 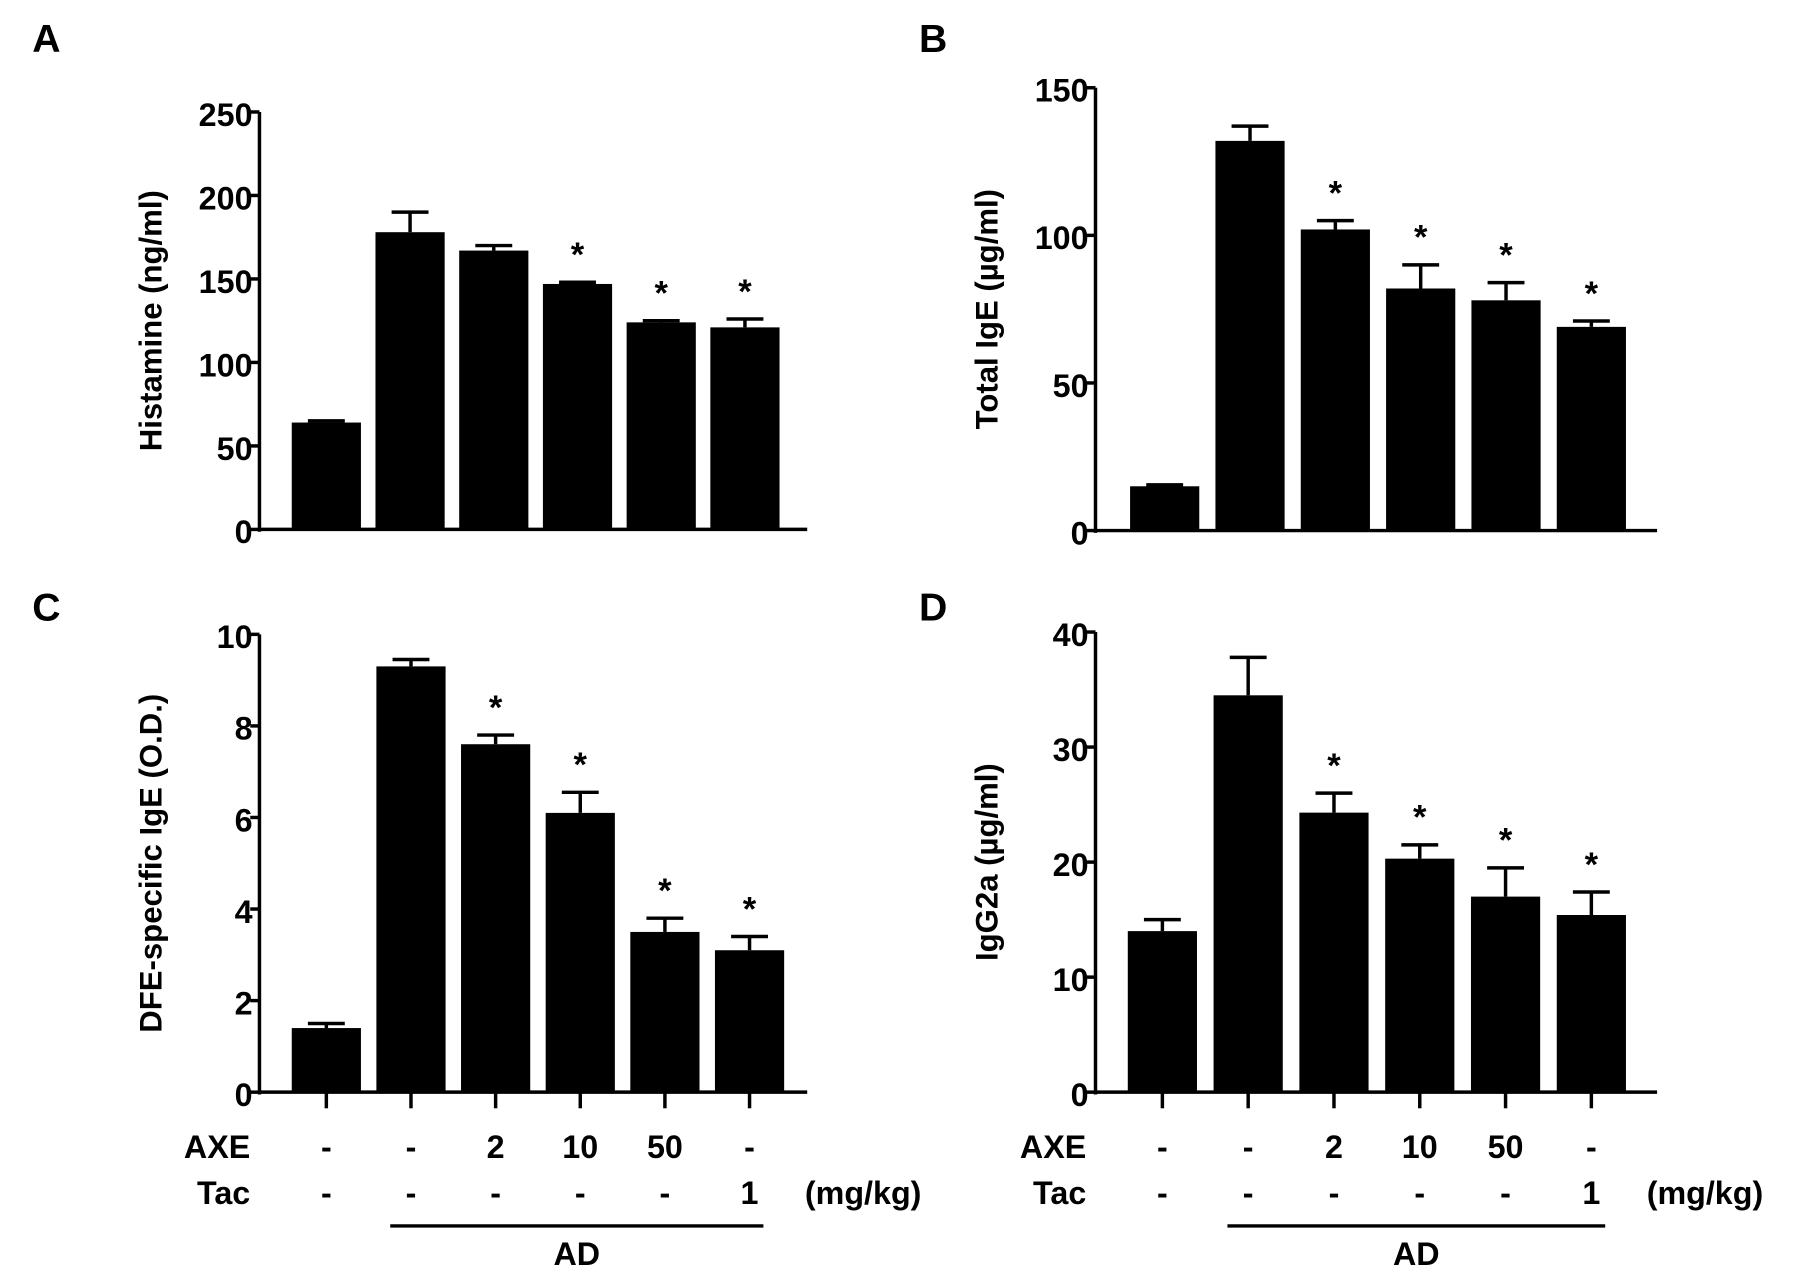 I want to click on y-tick-label: 30, so click(x=1071, y=750).